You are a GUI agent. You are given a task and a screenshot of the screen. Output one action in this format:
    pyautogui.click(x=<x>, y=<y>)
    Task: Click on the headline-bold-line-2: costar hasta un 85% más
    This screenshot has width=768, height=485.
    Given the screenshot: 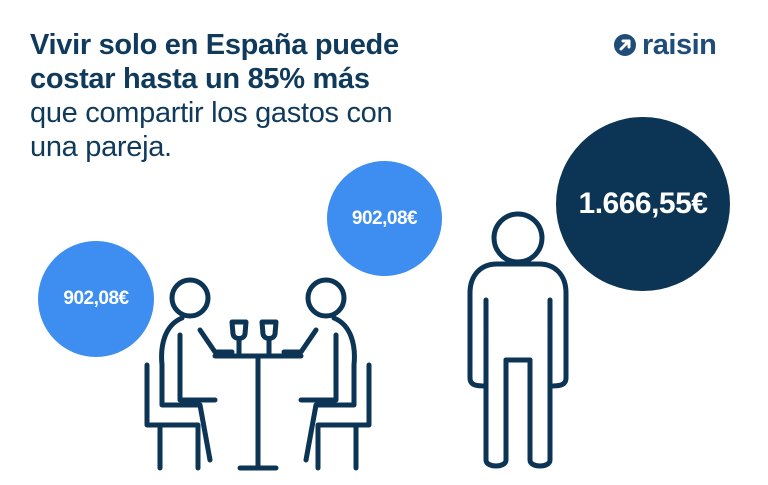 What is the action you would take?
    pyautogui.click(x=200, y=79)
    